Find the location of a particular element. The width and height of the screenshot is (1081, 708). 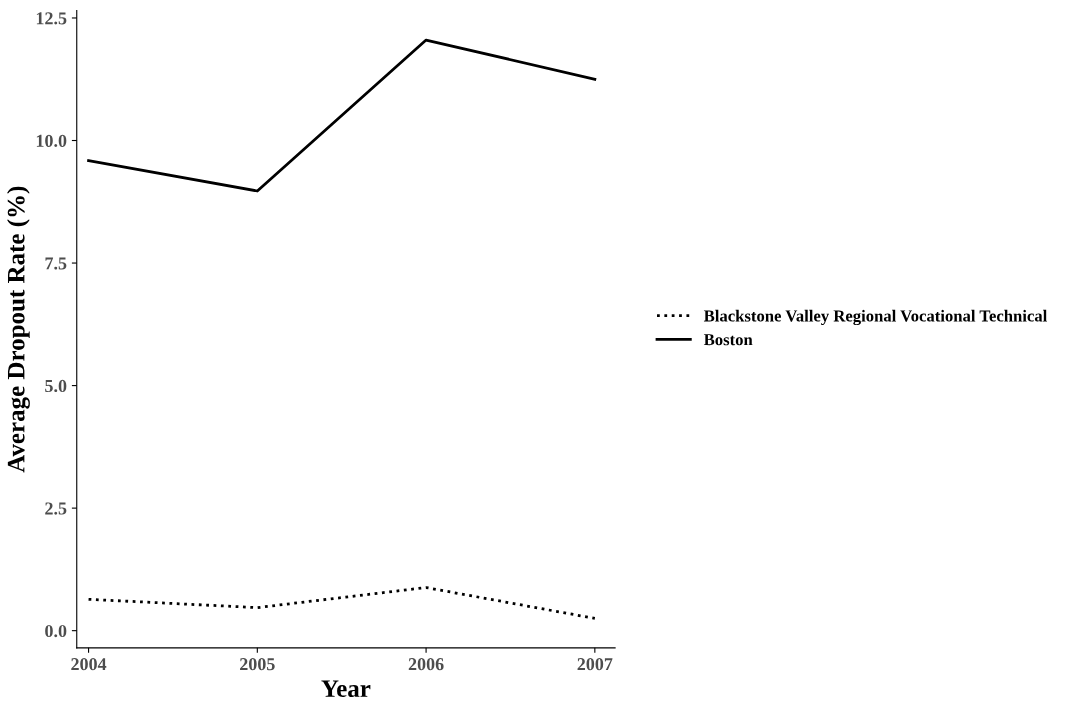

y-tick-label: 0.0 is located at coordinates (56, 631).